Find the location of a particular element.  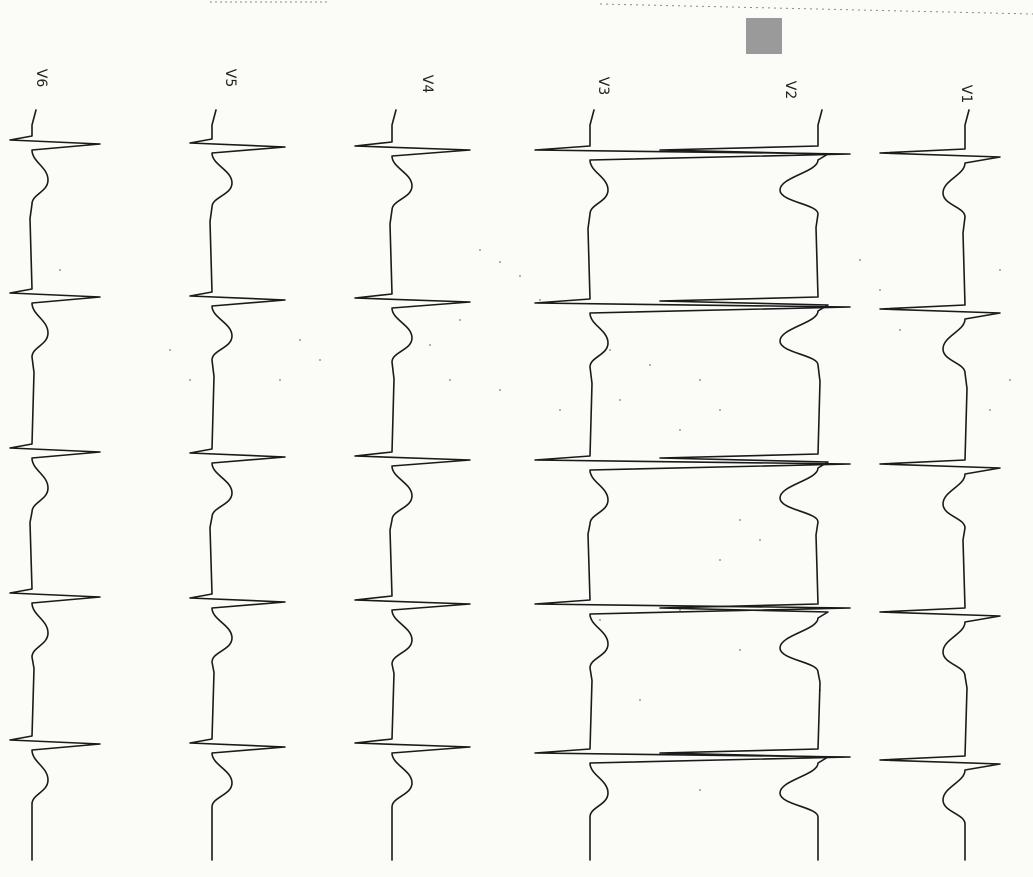

lead-label-v4: V4 is located at coordinates (427, 84).